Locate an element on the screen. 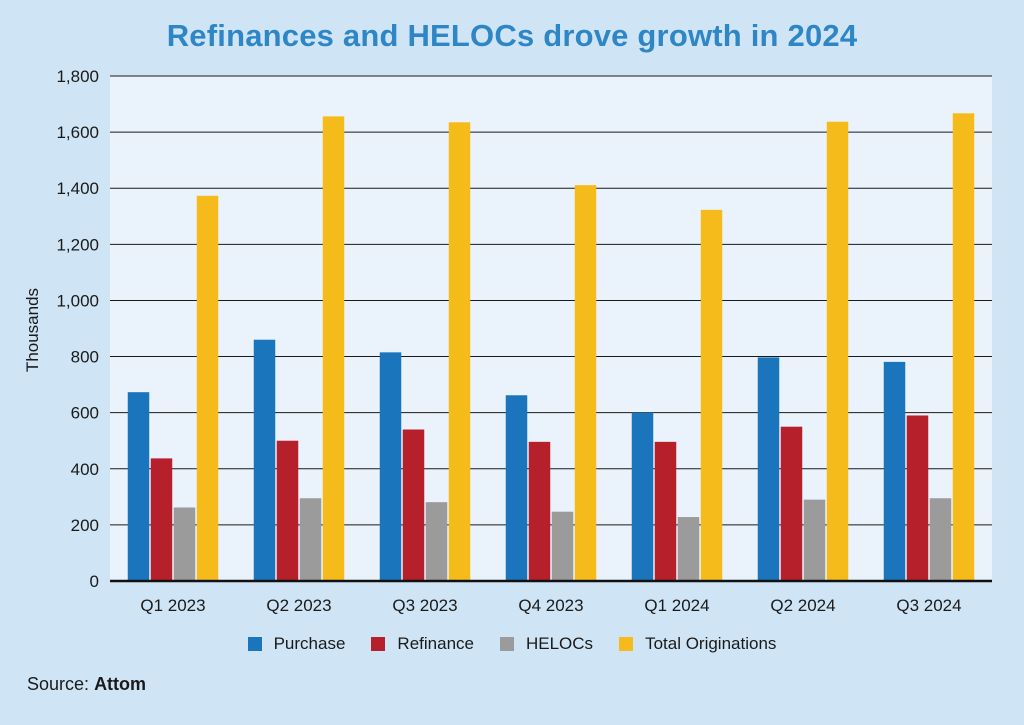 This screenshot has width=1024, height=725. y-tick-label: 1,400 is located at coordinates (77, 188).